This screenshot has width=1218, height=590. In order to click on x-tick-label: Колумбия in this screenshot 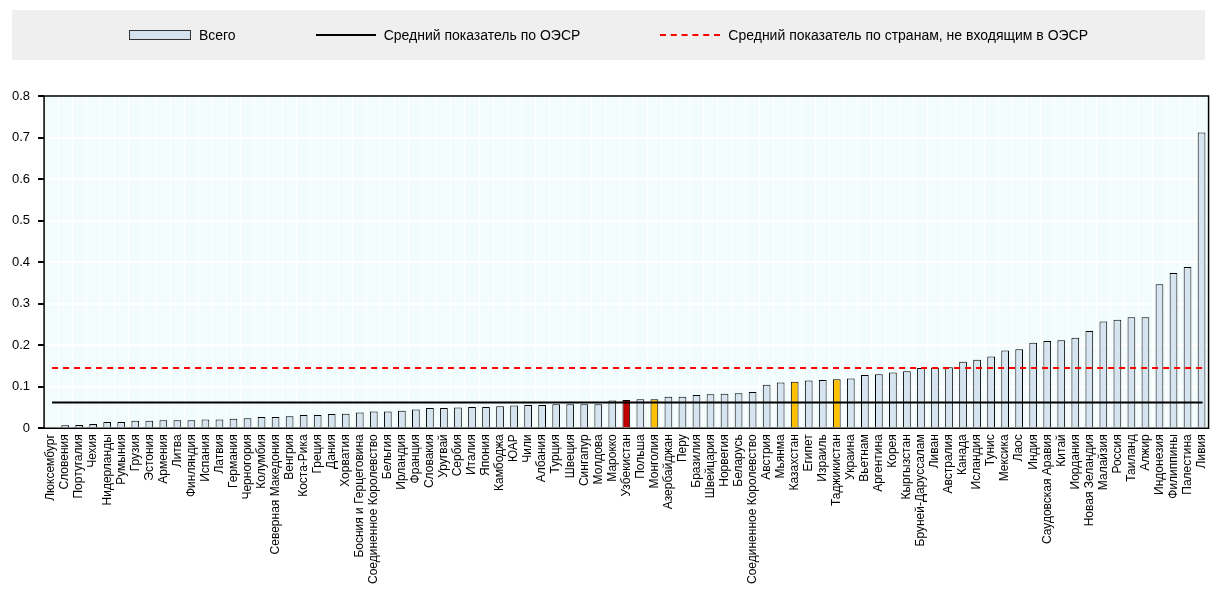, I will do `click(260, 461)`.